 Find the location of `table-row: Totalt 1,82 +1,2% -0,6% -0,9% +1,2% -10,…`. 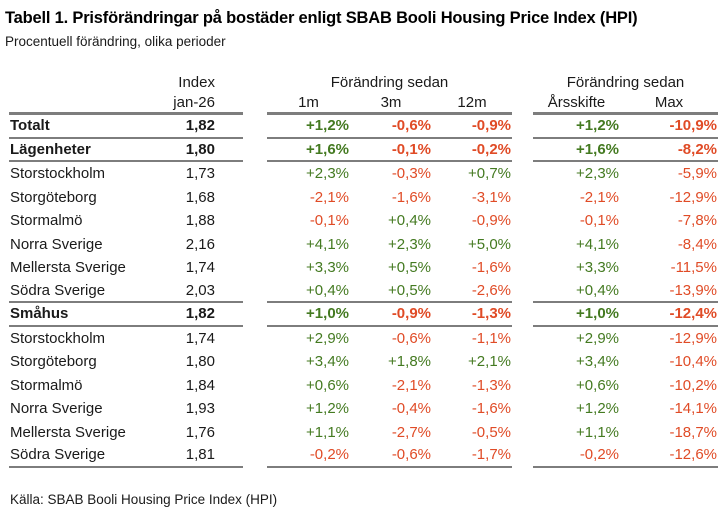

table-row: Totalt 1,82 +1,2% -0,6% -0,9% +1,2% -10,… is located at coordinates (363, 127).